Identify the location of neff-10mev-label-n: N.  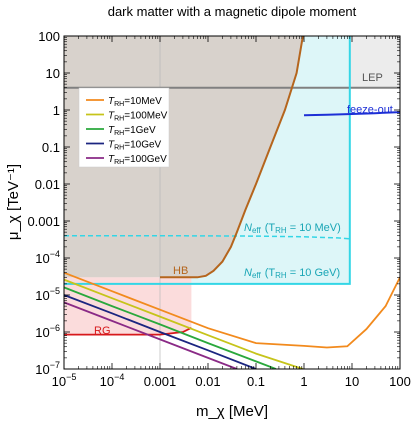
(248, 228).